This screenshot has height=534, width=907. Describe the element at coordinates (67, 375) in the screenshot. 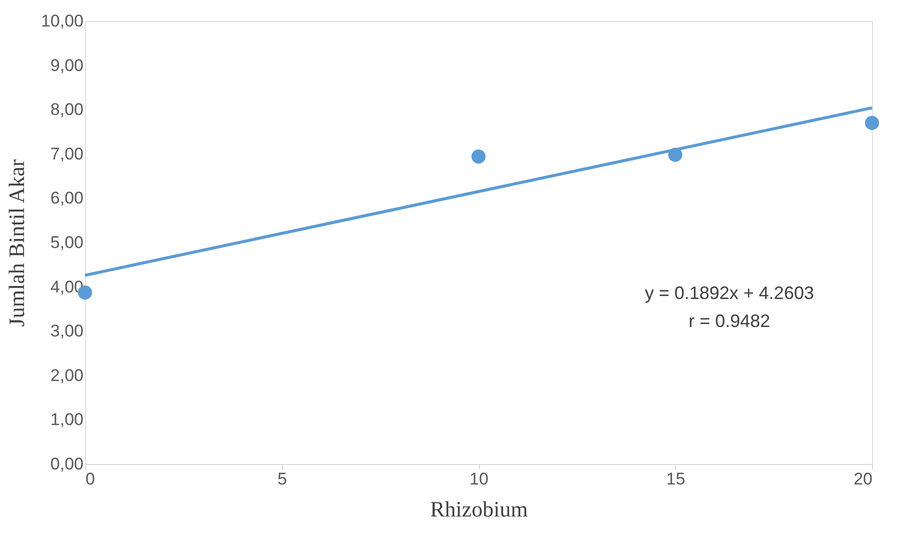

I see `y-tick-label: 2,00` at that location.